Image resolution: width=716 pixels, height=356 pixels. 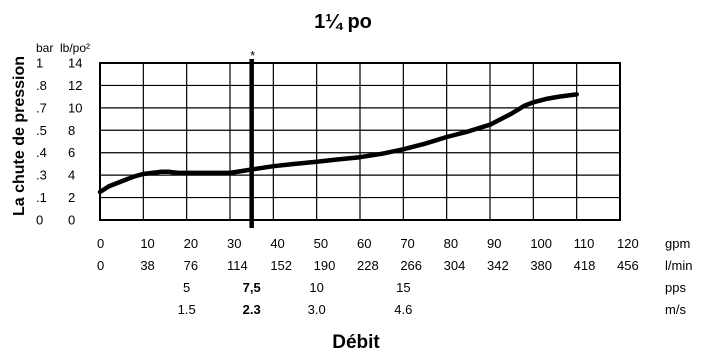 I want to click on marker-label: *, so click(x=252, y=55).